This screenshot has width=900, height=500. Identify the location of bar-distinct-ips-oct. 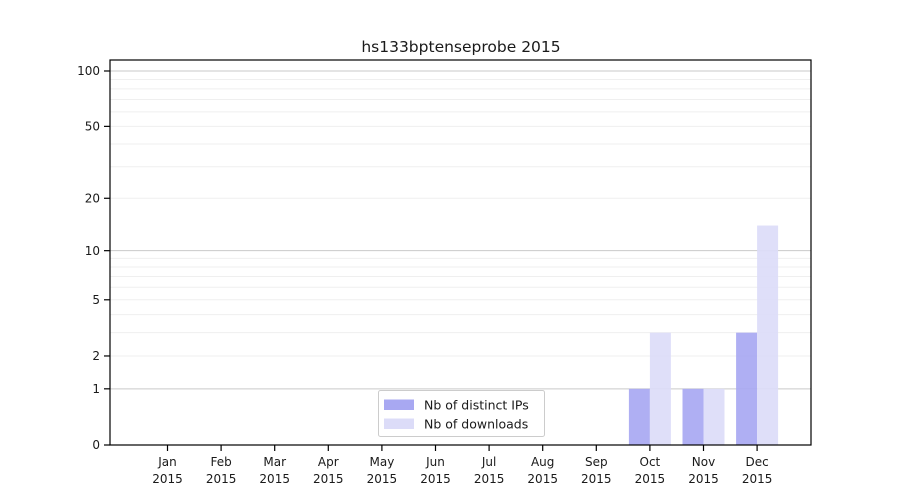
(639, 416).